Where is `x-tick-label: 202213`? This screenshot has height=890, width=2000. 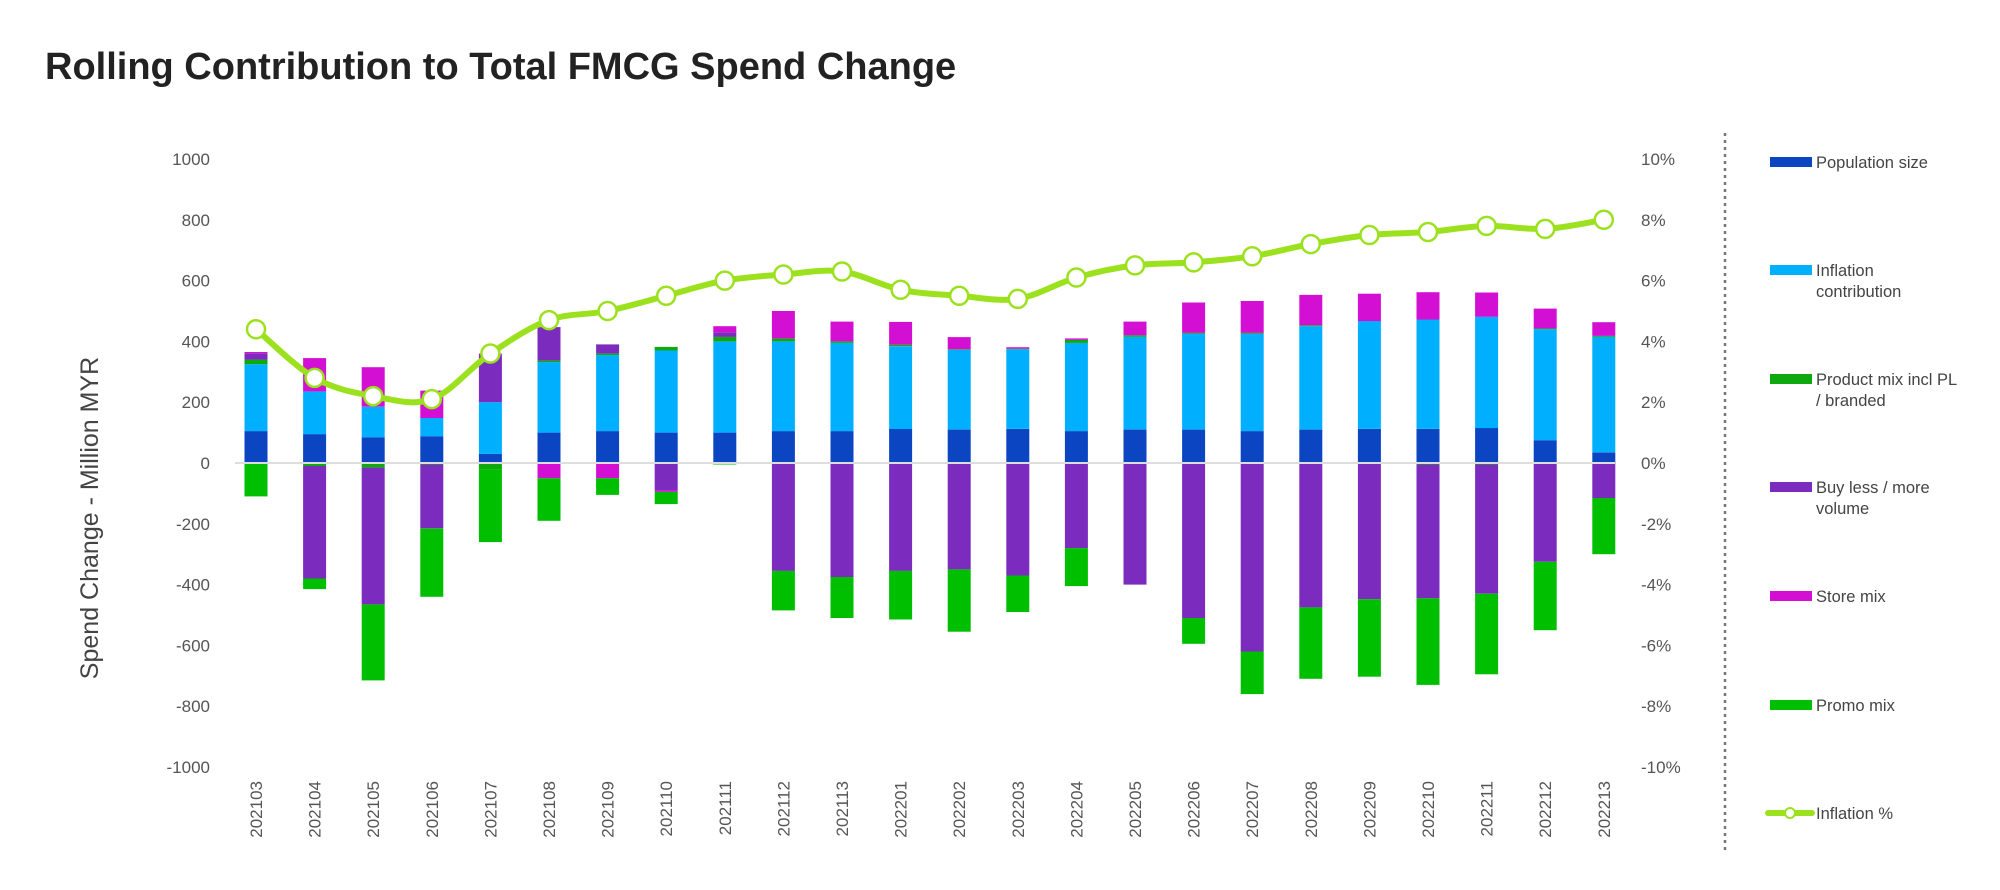 x-tick-label: 202213 is located at coordinates (1604, 809).